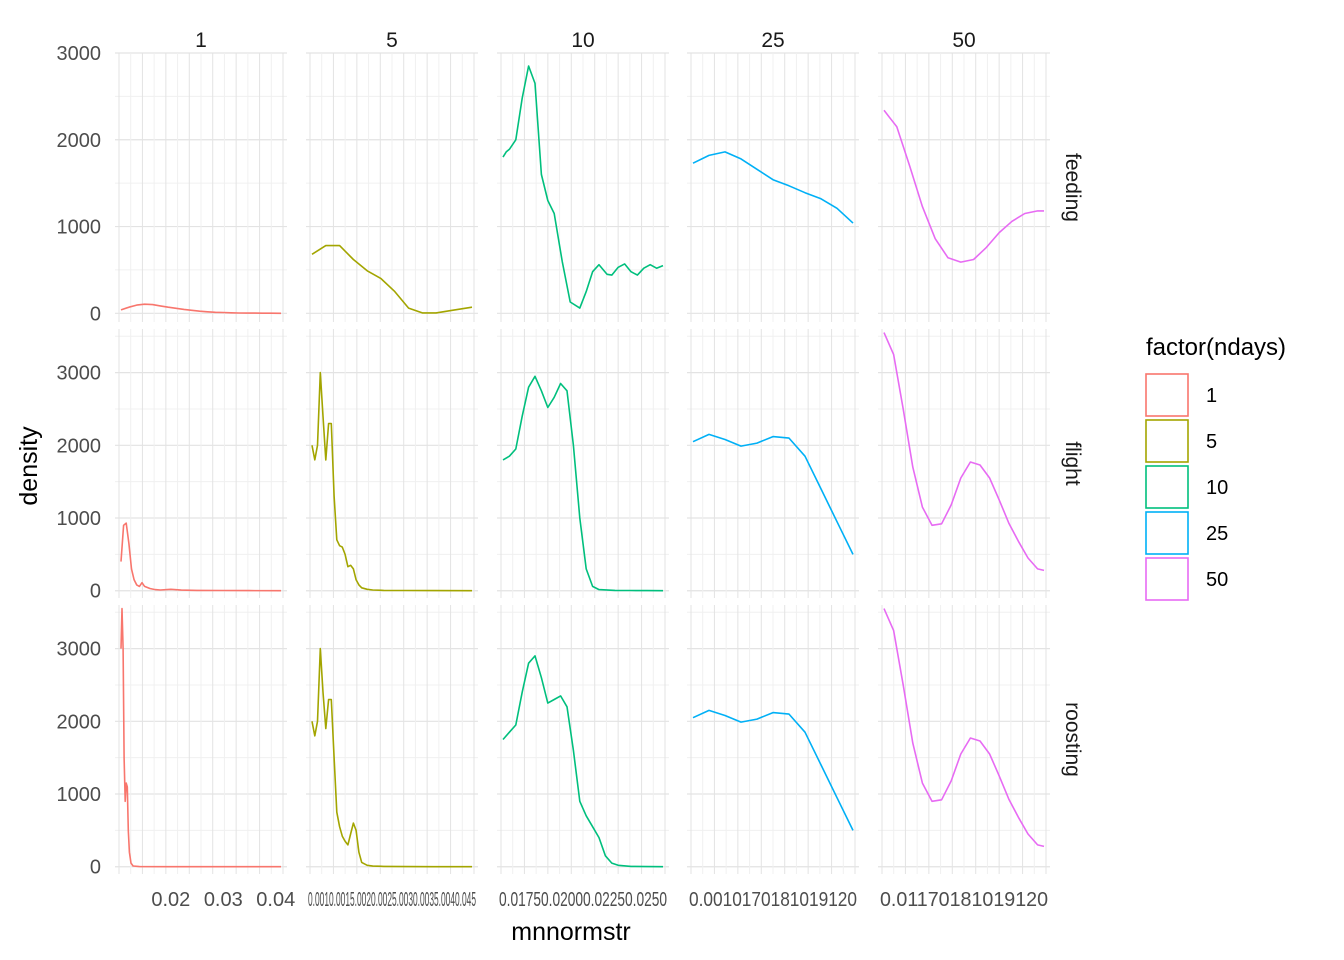 Image resolution: width=1344 pixels, height=960 pixels. What do you see at coordinates (582, 40) in the screenshot?
I see `strip-label-col: 10` at bounding box center [582, 40].